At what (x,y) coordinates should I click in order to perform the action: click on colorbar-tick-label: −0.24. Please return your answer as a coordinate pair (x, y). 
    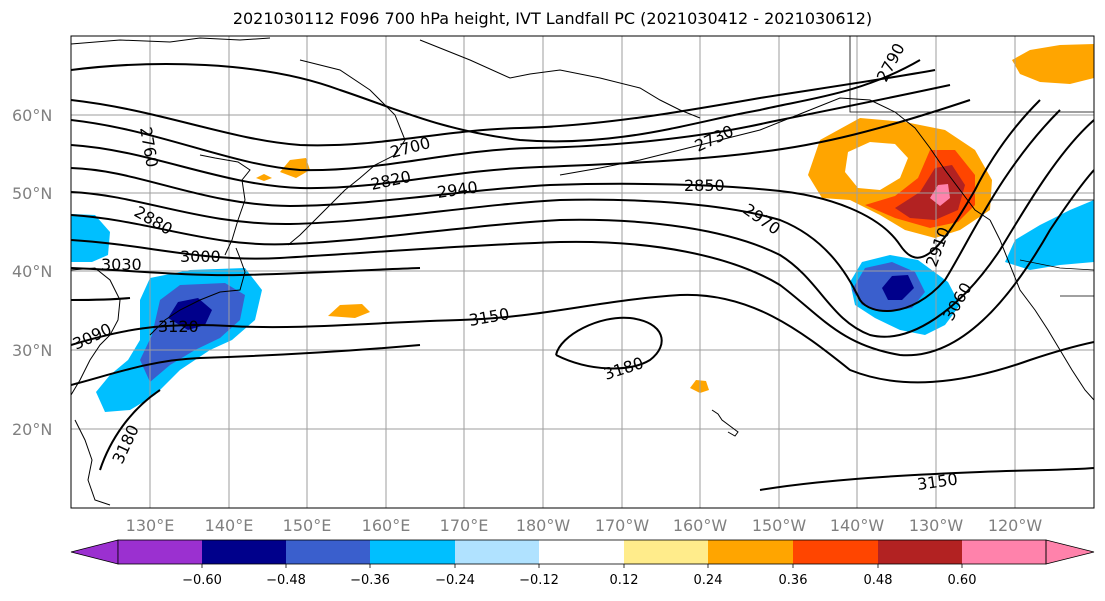
    Looking at the image, I should click on (455, 580).